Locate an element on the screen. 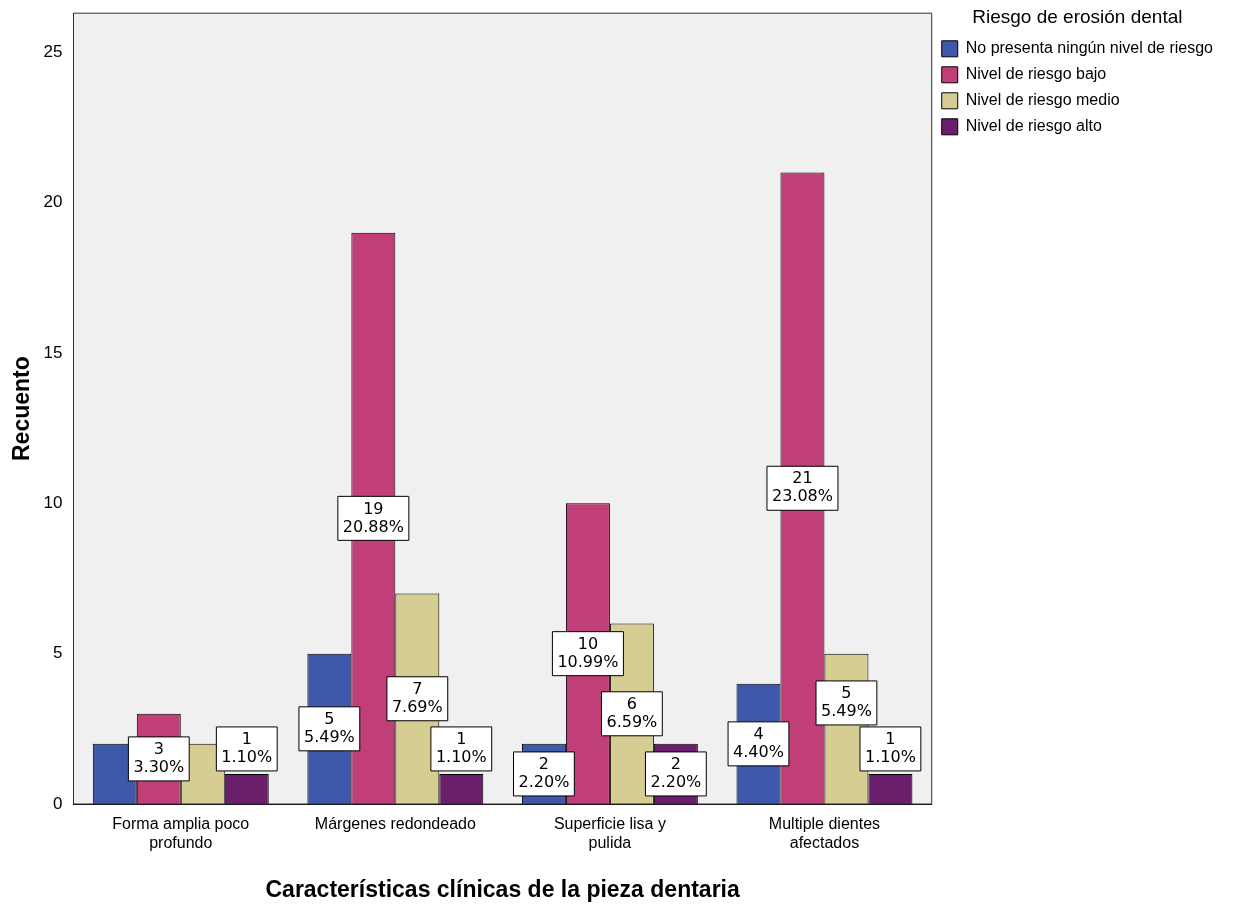 The image size is (1233, 918). y-tick-label: 0 is located at coordinates (58, 803).